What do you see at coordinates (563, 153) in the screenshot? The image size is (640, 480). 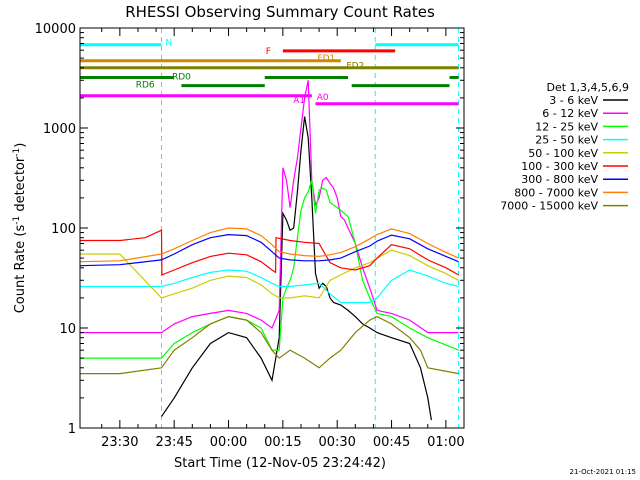 I see `legend-label-4: 50 - 100 keV` at bounding box center [563, 153].